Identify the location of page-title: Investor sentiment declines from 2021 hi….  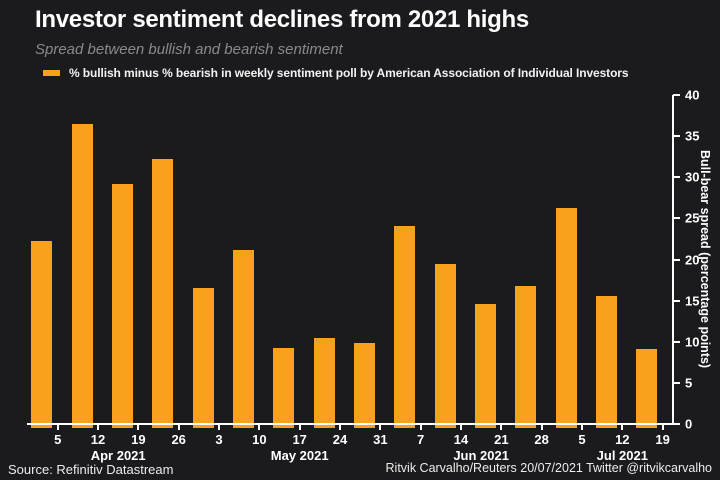
(282, 19).